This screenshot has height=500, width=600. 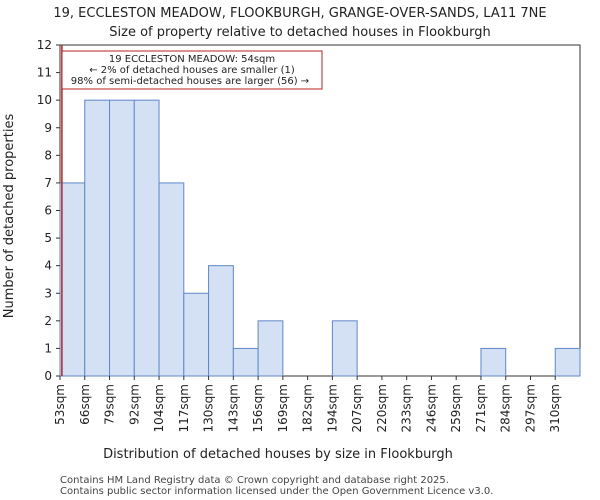 I want to click on annotation-line-2: ← 2% of detached houses are smaller (1), so click(x=192, y=70).